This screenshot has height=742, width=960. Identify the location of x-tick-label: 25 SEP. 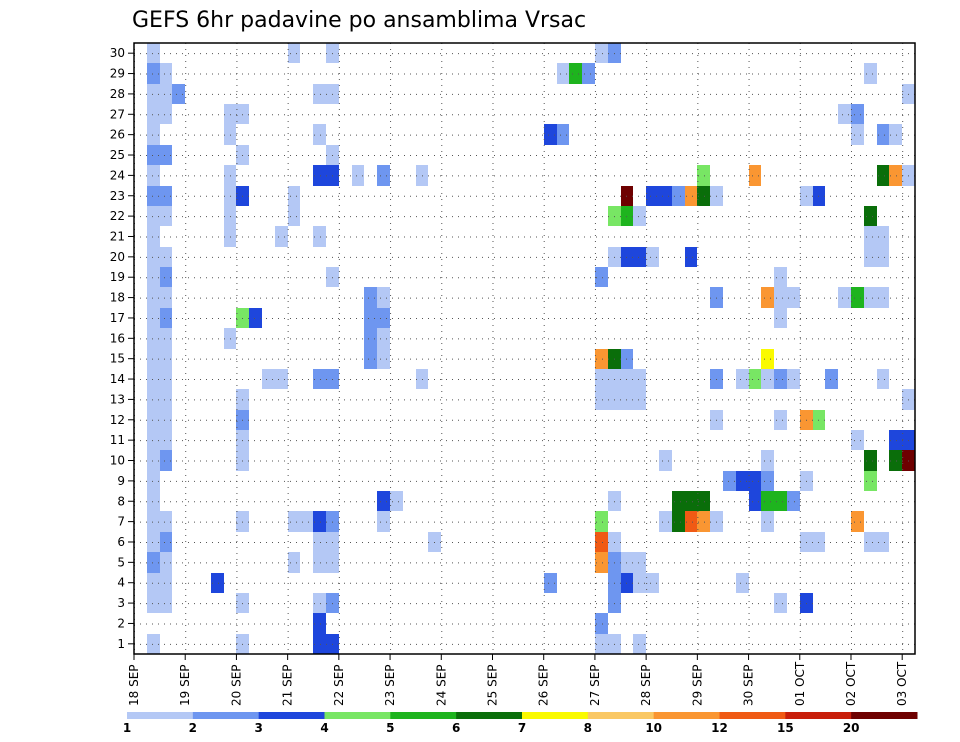
(492, 685).